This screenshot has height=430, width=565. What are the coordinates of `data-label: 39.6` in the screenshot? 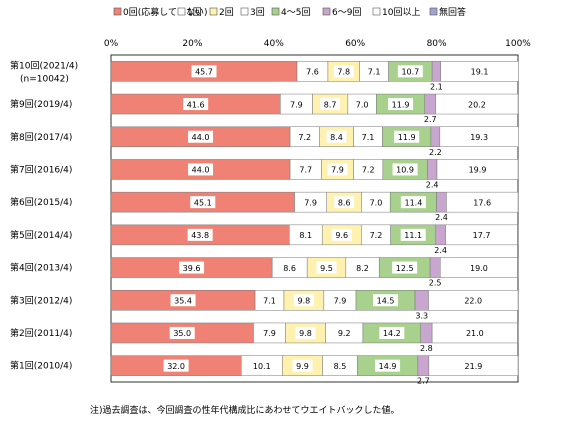 It's located at (192, 268).